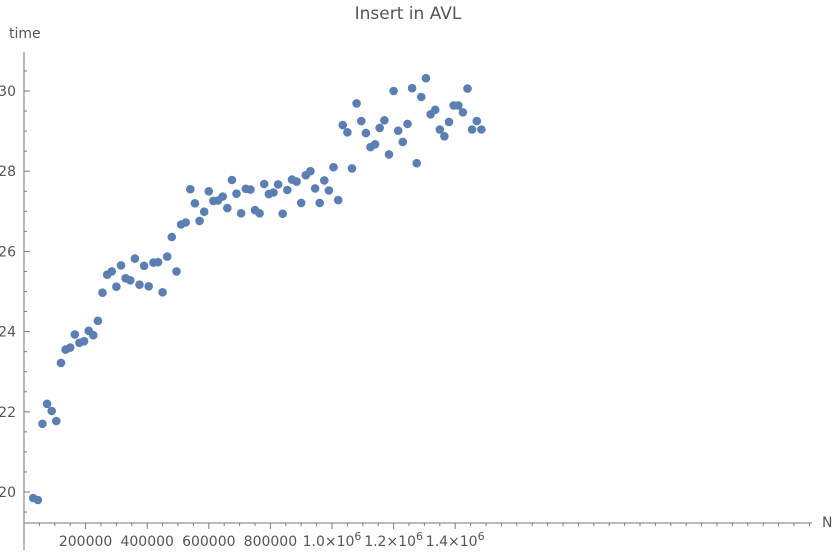 This screenshot has width=834, height=554. What do you see at coordinates (408, 14) in the screenshot?
I see `chart-title: Insert in AVL` at bounding box center [408, 14].